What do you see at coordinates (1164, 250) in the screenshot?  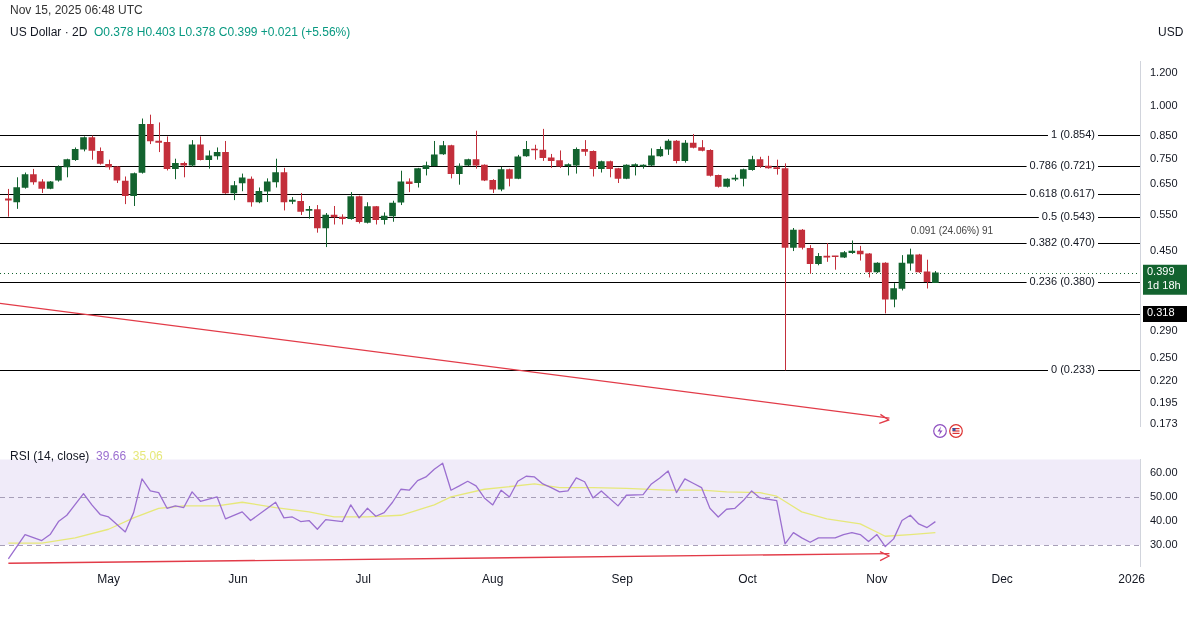 I see `y-tick-label: 0.450` at bounding box center [1164, 250].